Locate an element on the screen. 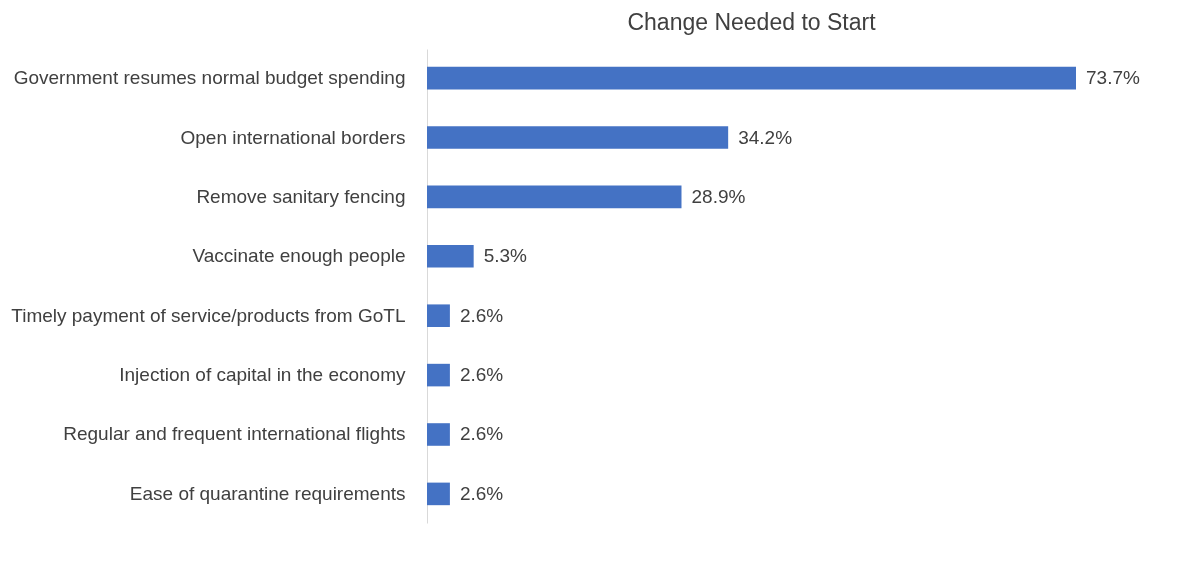  y-tick-label: Injection of capital in the economy is located at coordinates (262, 375).